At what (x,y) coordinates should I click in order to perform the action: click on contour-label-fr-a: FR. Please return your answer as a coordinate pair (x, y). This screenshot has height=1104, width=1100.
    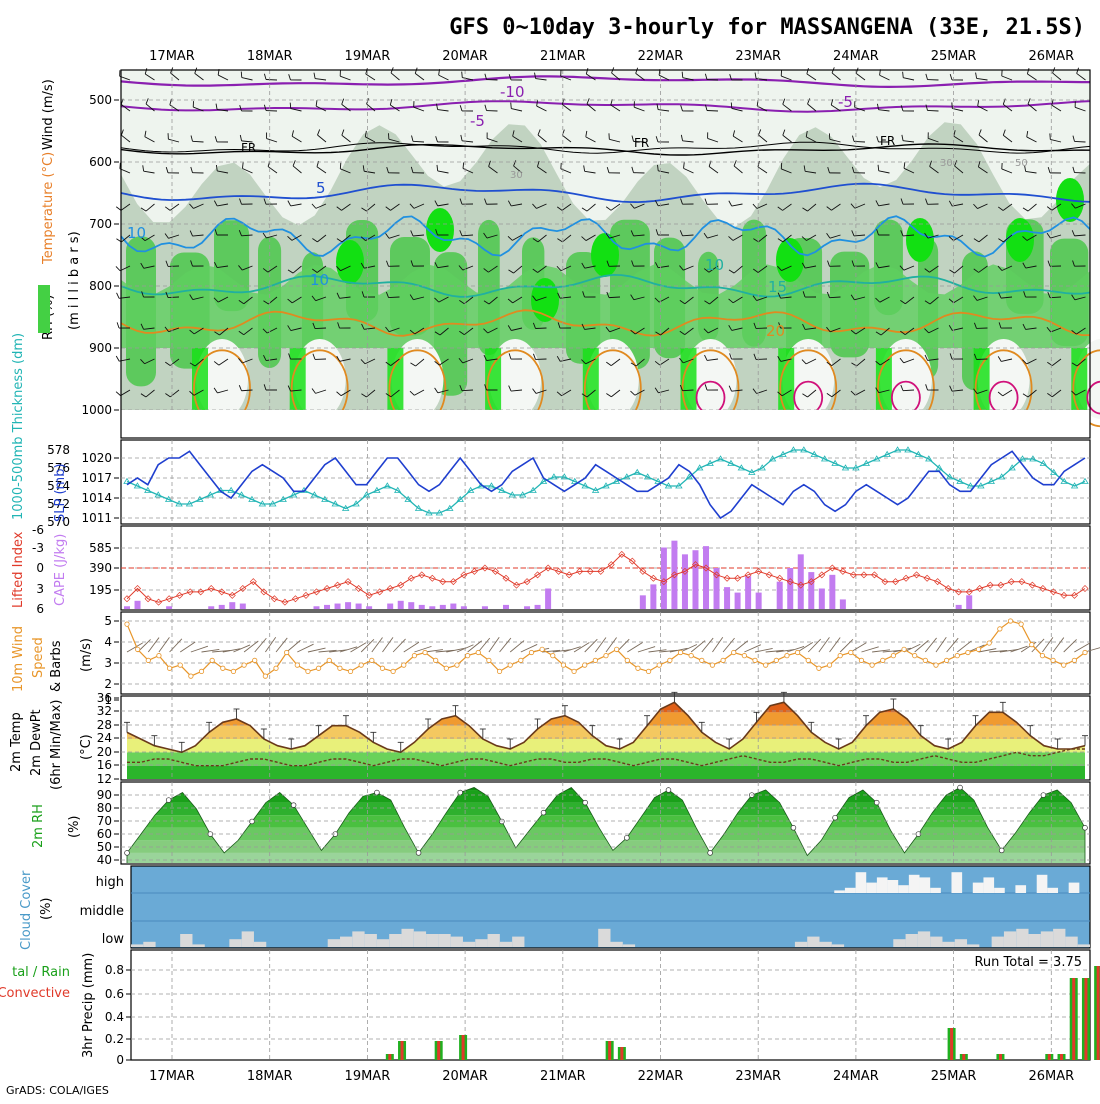
    Looking at the image, I should click on (248, 148).